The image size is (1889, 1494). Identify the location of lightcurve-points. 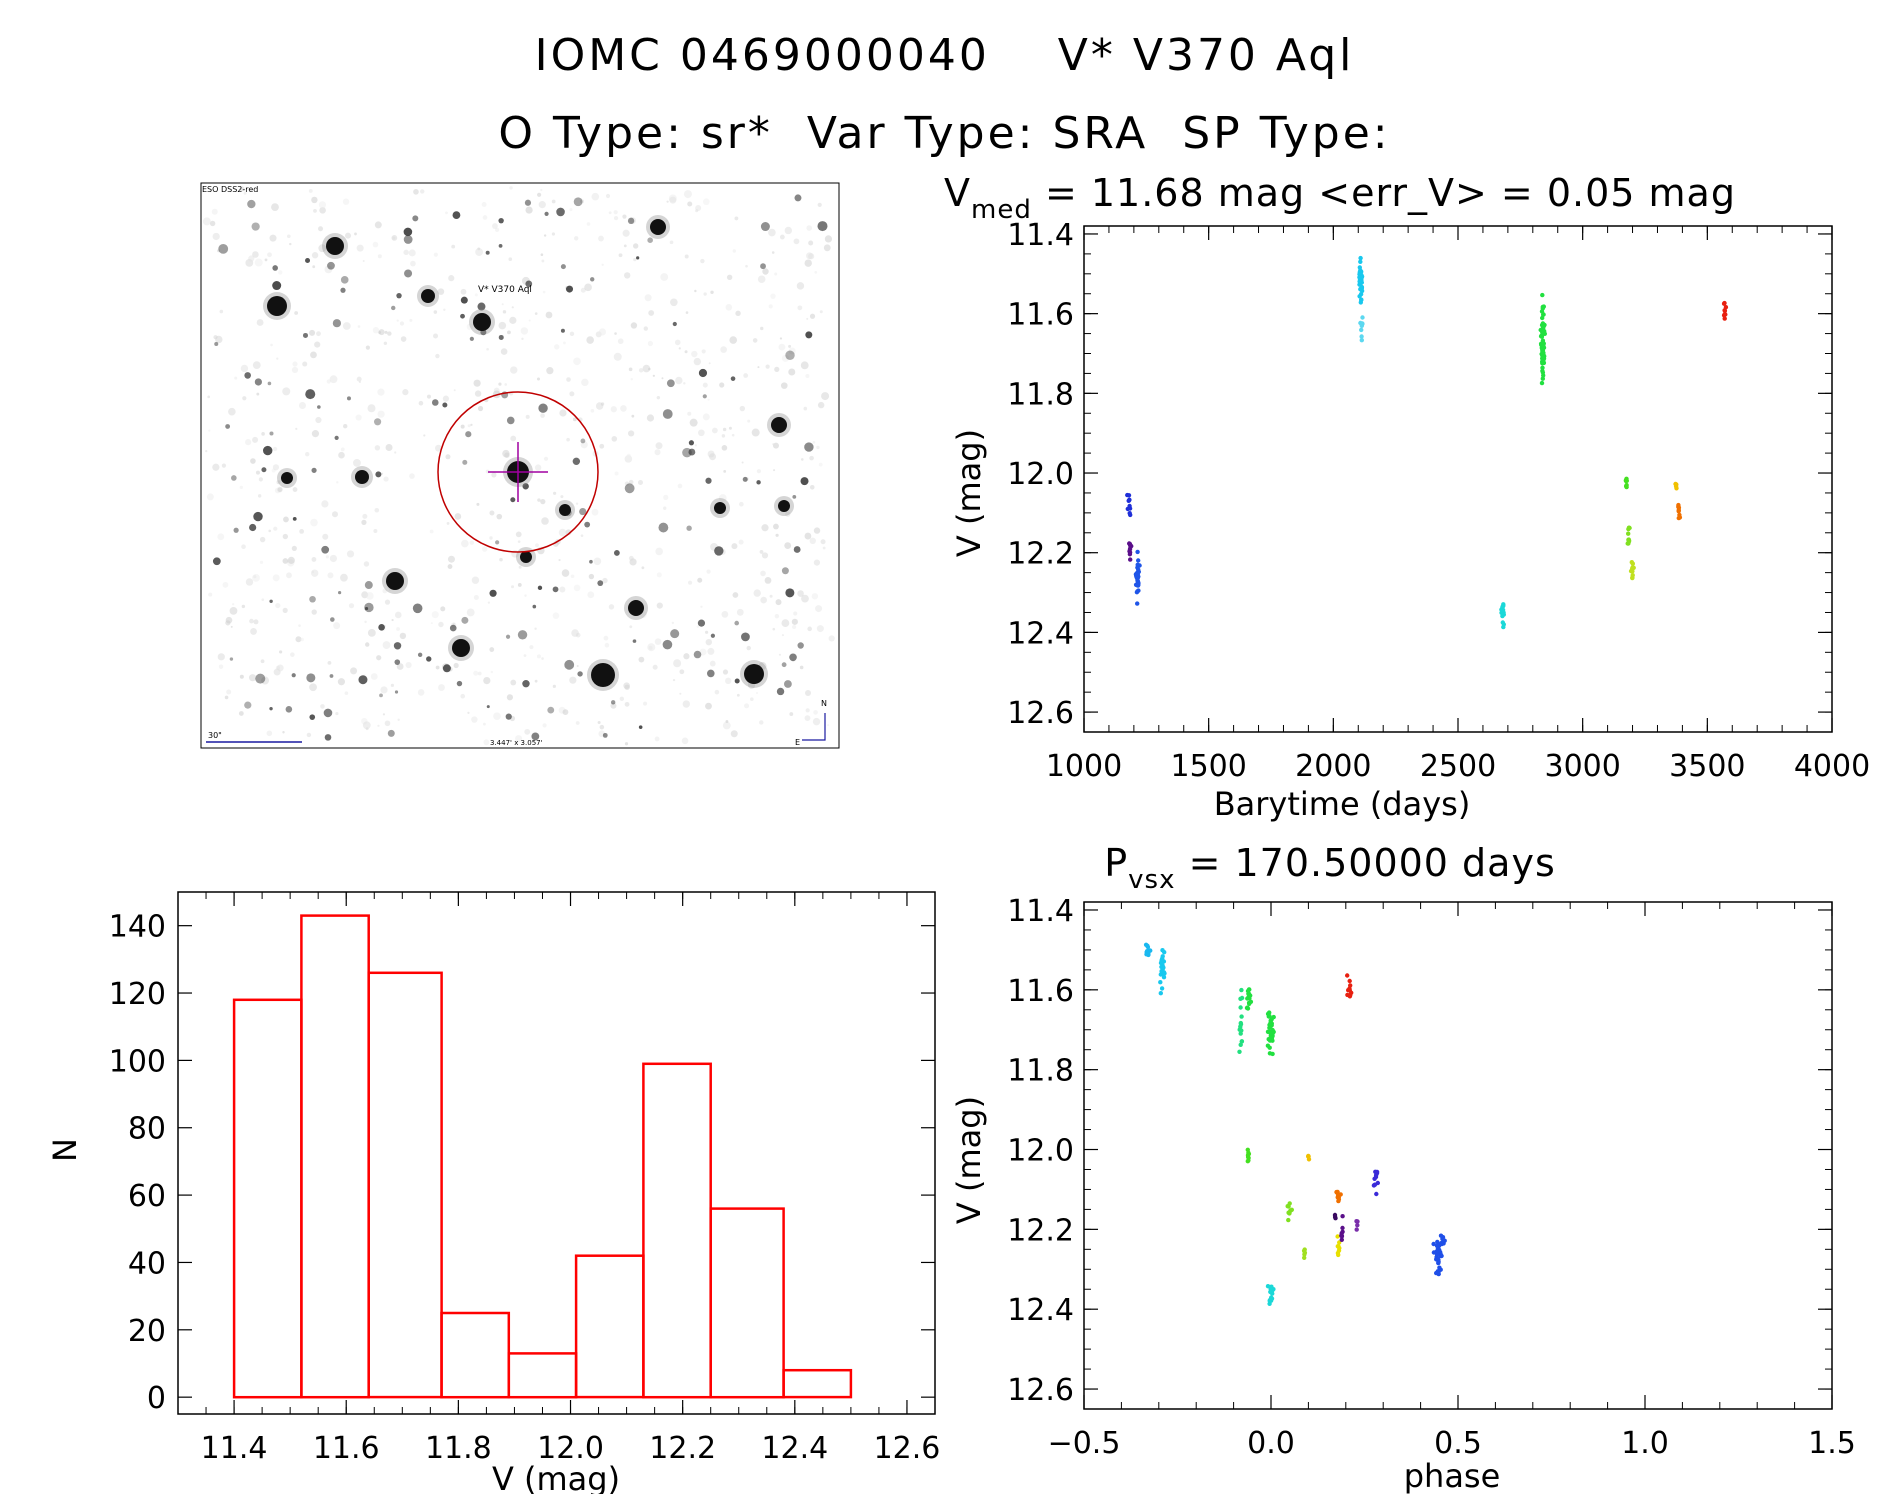
(1427, 442).